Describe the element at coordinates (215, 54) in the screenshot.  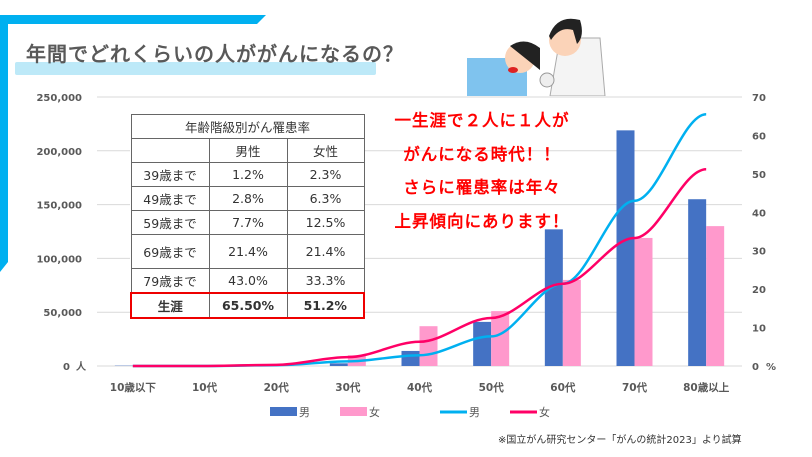
I see `page-title: 年間でどれくらいの人ががんになるの？` at that location.